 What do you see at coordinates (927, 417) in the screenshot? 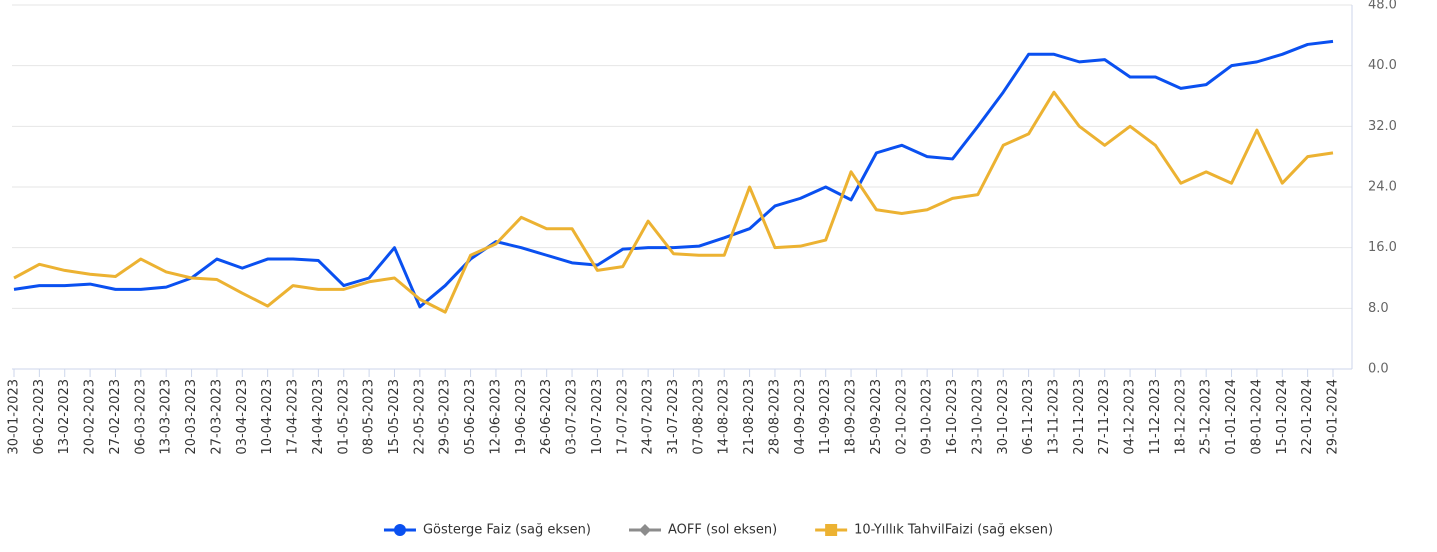
I see `x-tick-label: 09-10-2023` at bounding box center [927, 417].